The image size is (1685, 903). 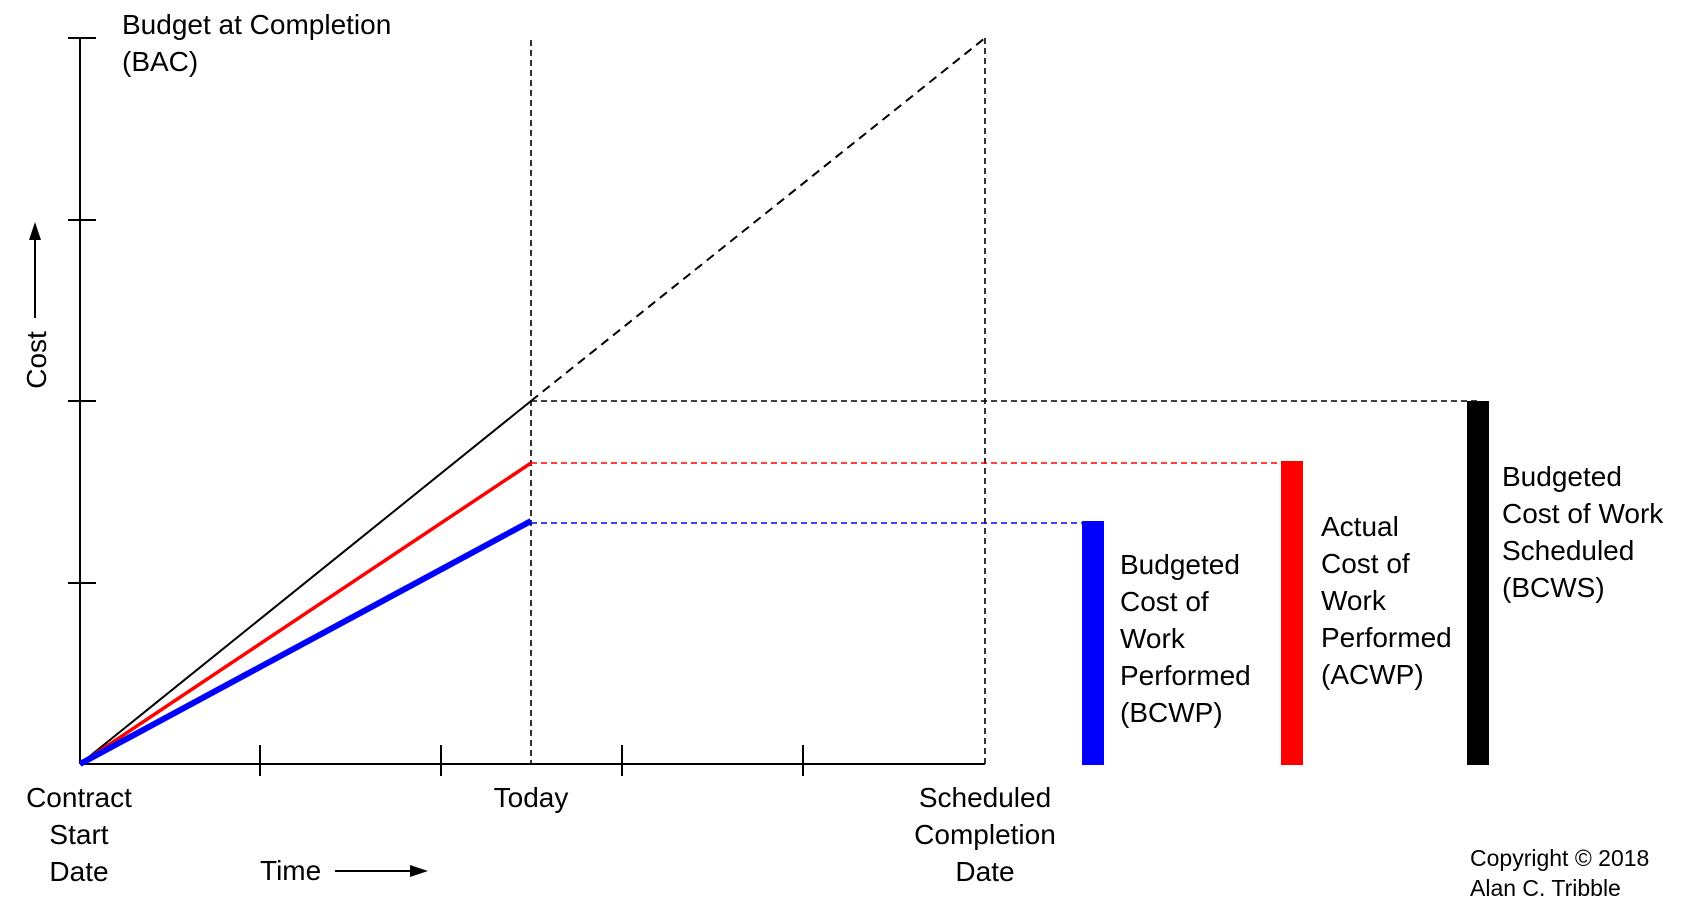 What do you see at coordinates (1185, 638) in the screenshot?
I see `bcwp-label: Budgeted Cost of Work Performed (BCWP)` at bounding box center [1185, 638].